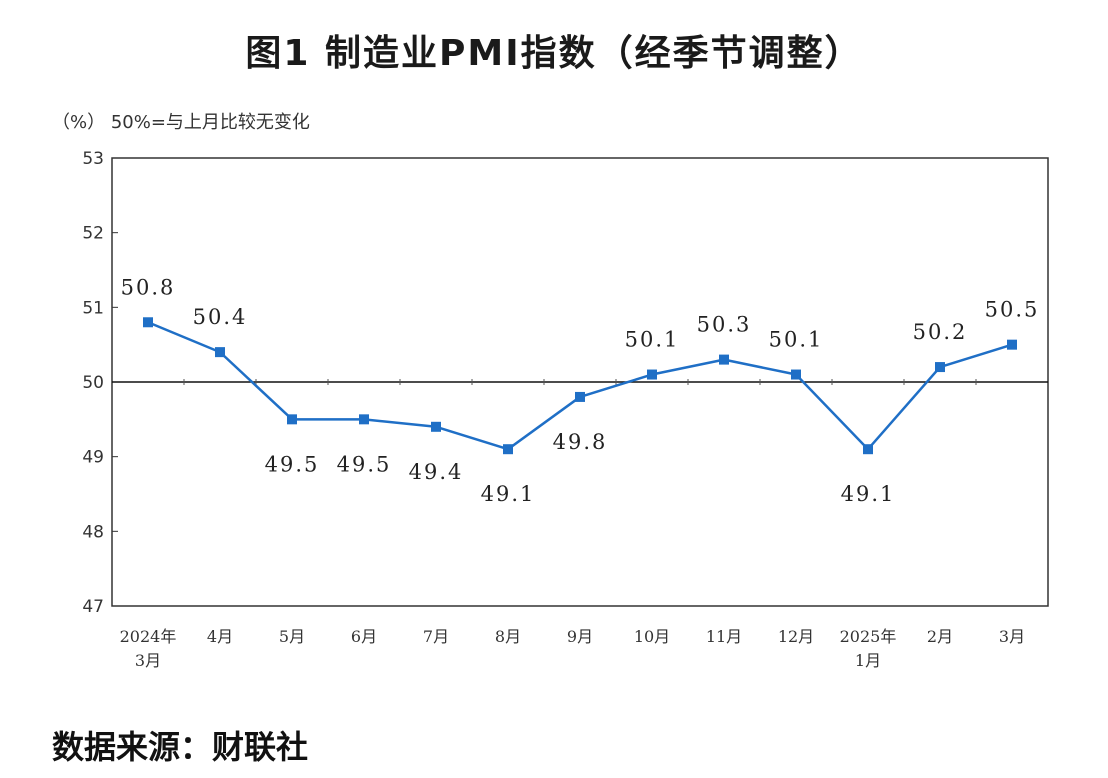  What do you see at coordinates (93, 532) in the screenshot?
I see `y-tick-label: 48` at bounding box center [93, 532].